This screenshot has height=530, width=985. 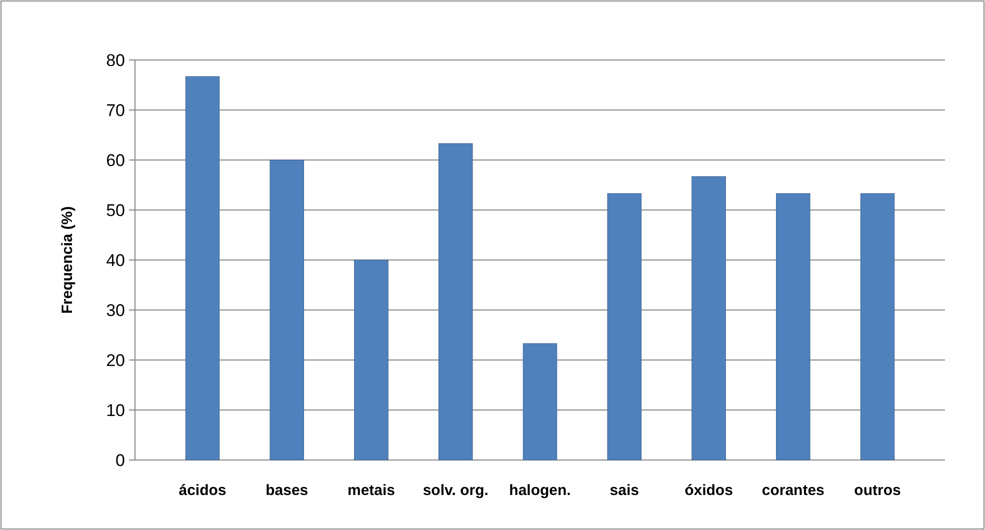 What do you see at coordinates (371, 490) in the screenshot?
I see `x-tick-label: metais` at bounding box center [371, 490].